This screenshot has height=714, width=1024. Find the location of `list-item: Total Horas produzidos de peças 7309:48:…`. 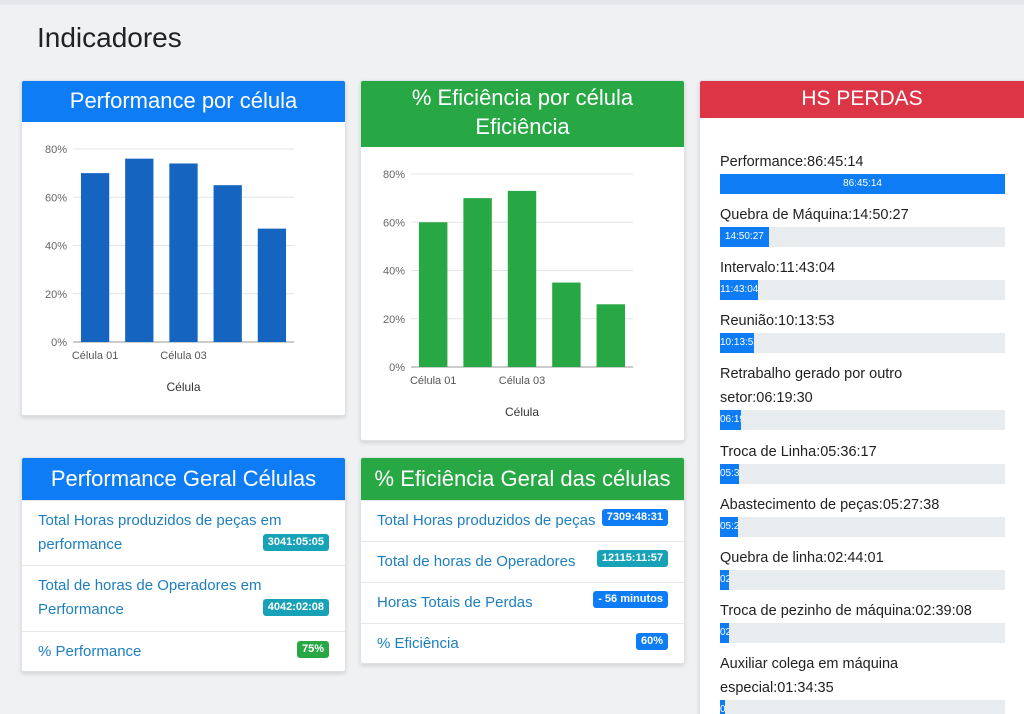

list-item: Total Horas produzidos de peças 7309:48:… is located at coordinates (522, 520).